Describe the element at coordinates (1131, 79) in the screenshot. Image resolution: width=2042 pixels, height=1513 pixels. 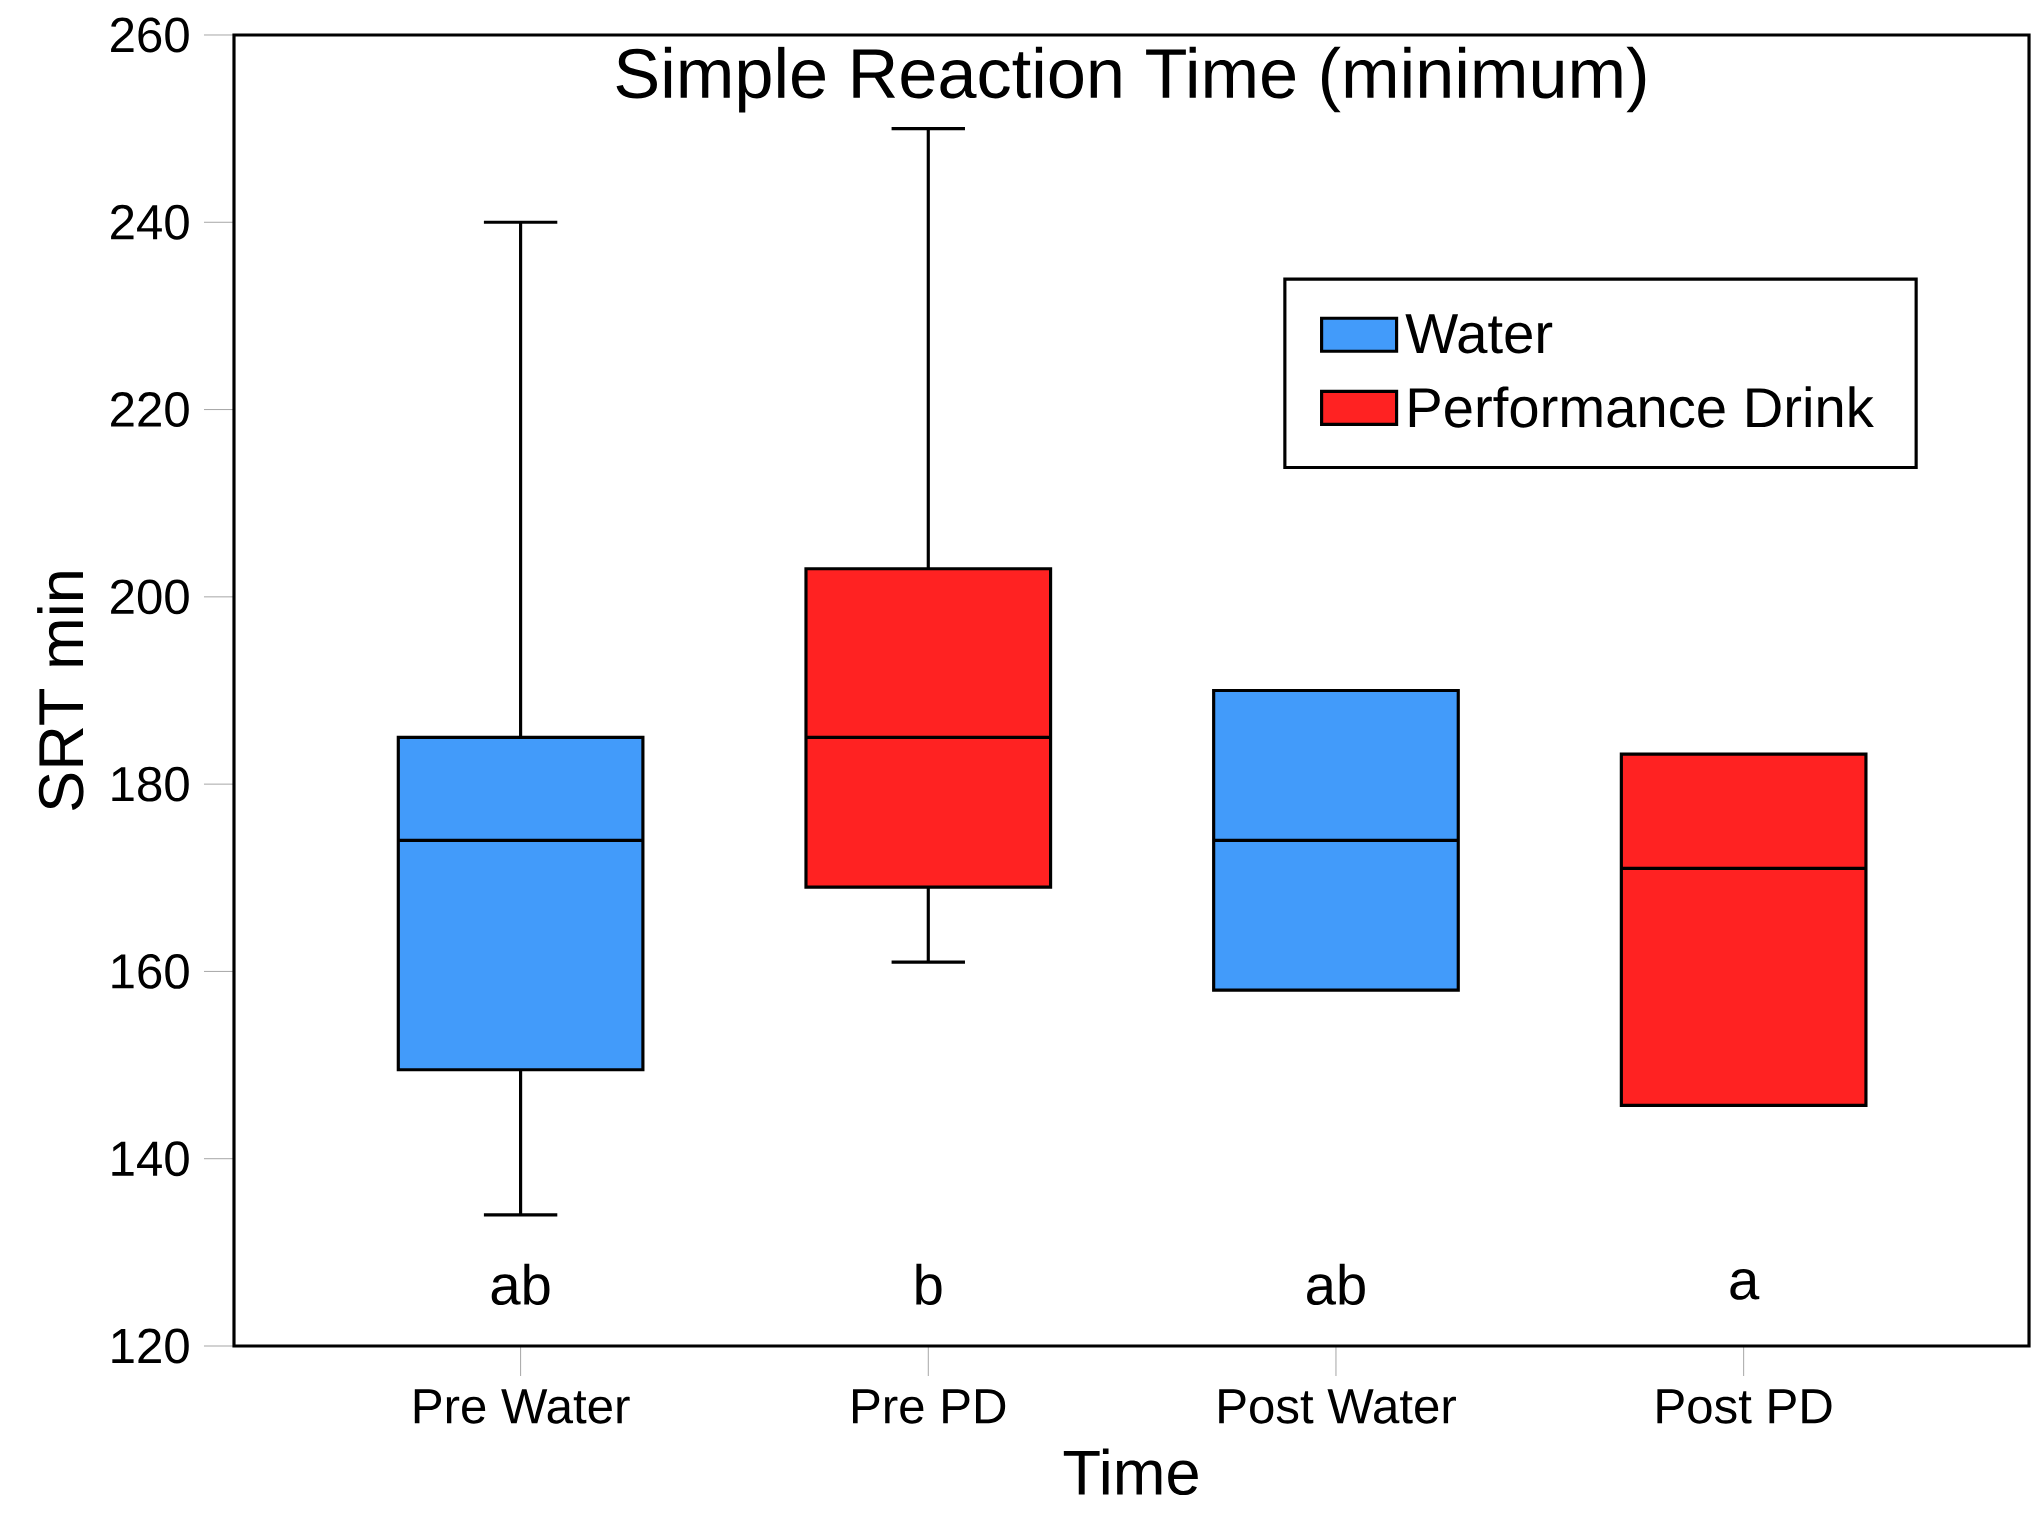
I see `chart-title: Simple Reaction Time (minimum)` at that location.